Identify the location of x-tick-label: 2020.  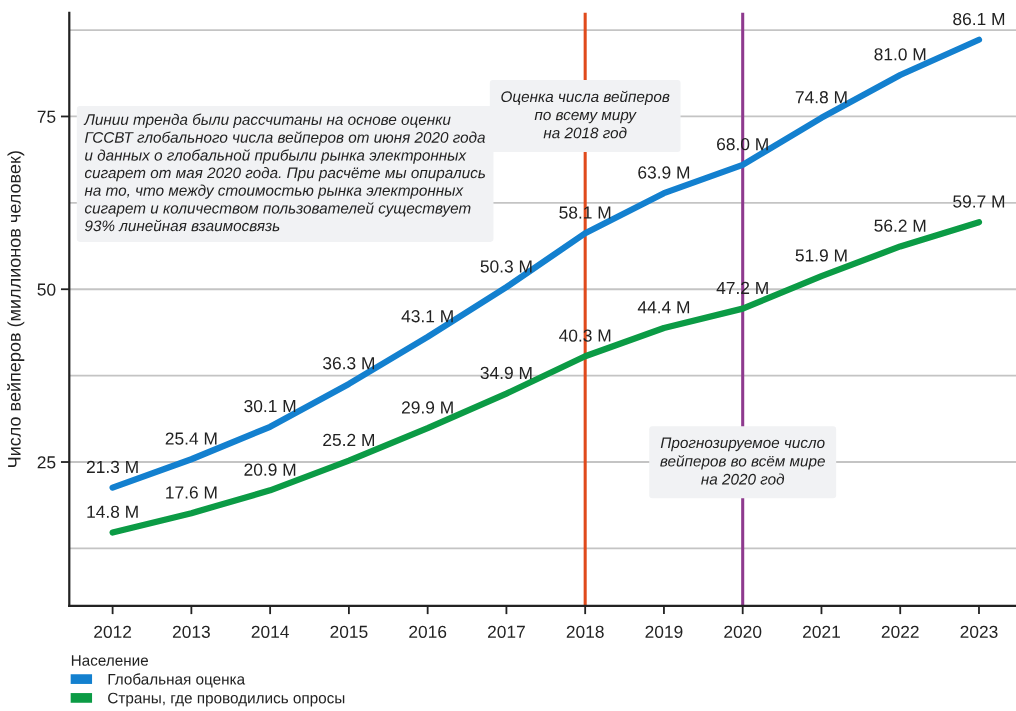
(743, 631).